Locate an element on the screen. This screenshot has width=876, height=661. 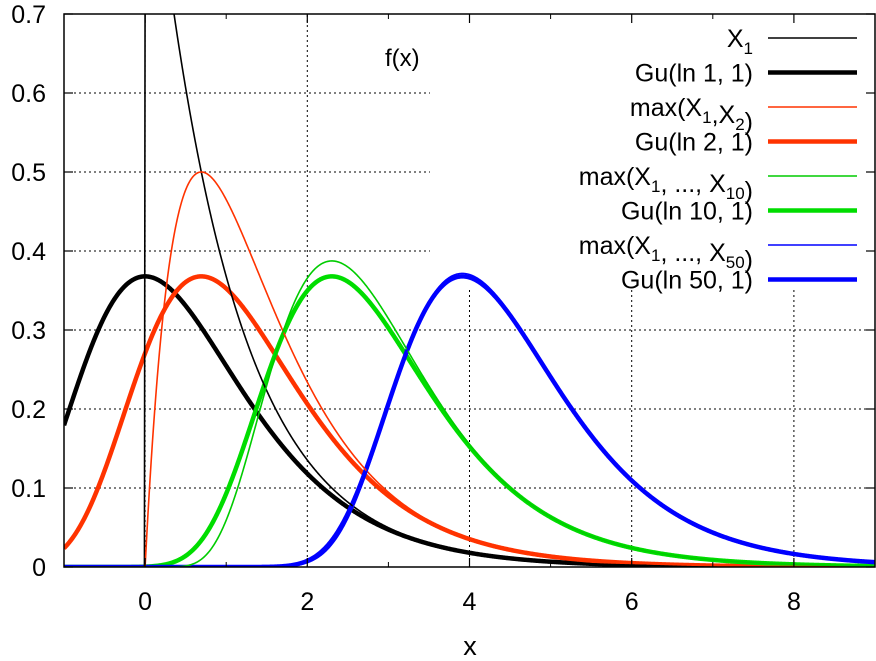
legend-entry: max(X1,X2) is located at coordinates (743, 115).